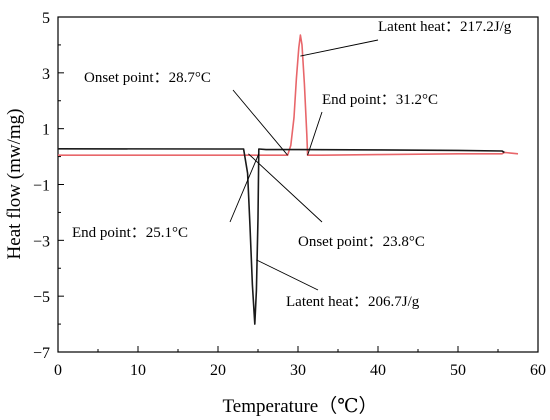 This screenshot has height=420, width=550. Describe the element at coordinates (298, 370) in the screenshot. I see `x-tick-label: 30` at that location.